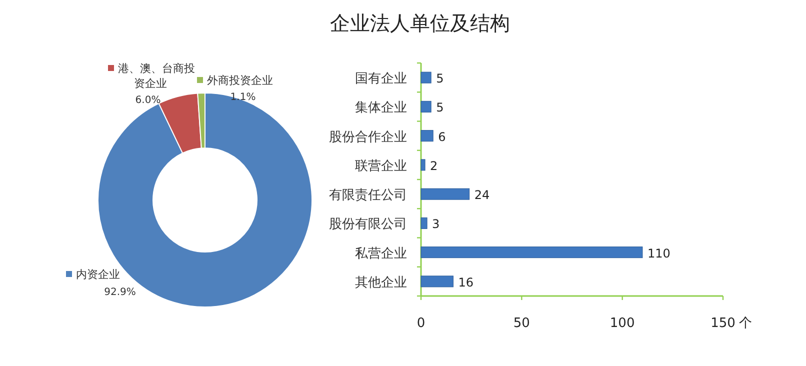 Image resolution: width=806 pixels, height=366 pixels. Describe the element at coordinates (723, 323) in the screenshot. I see `x-tick-label: 150` at that location.